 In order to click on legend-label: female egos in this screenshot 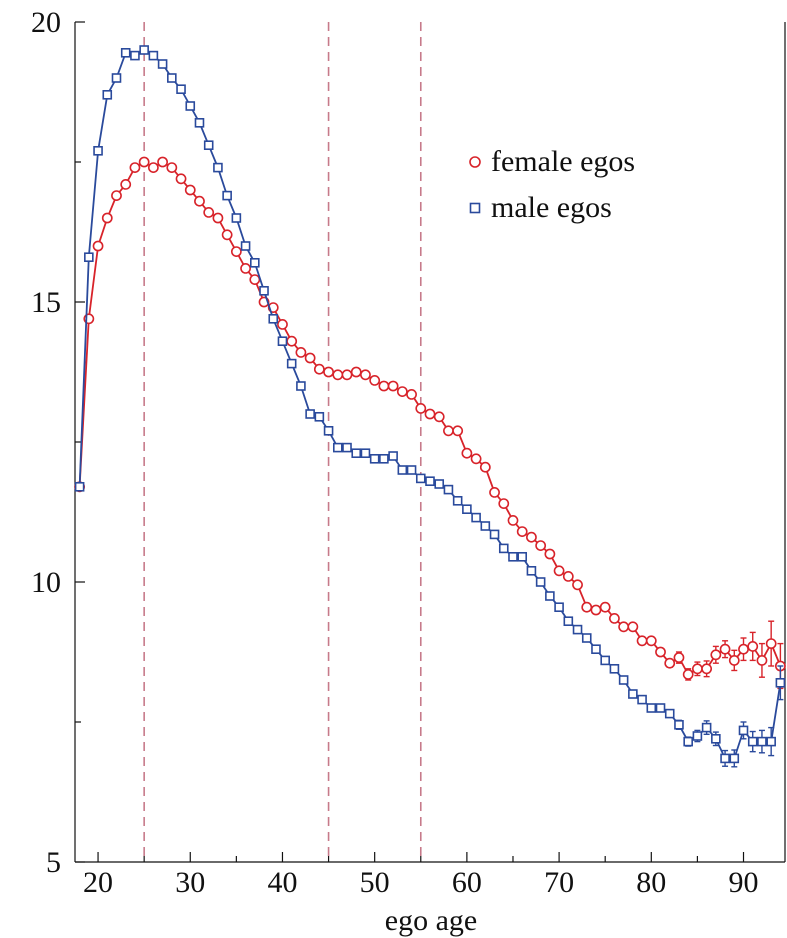, I will do `click(563, 161)`.